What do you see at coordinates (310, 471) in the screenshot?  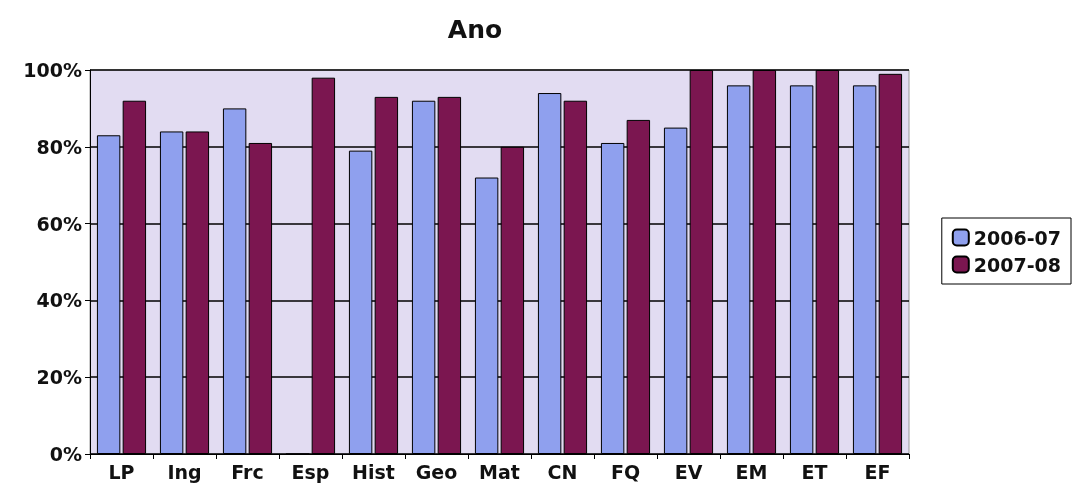 I see `x-tick-label: Esp` at bounding box center [310, 471].